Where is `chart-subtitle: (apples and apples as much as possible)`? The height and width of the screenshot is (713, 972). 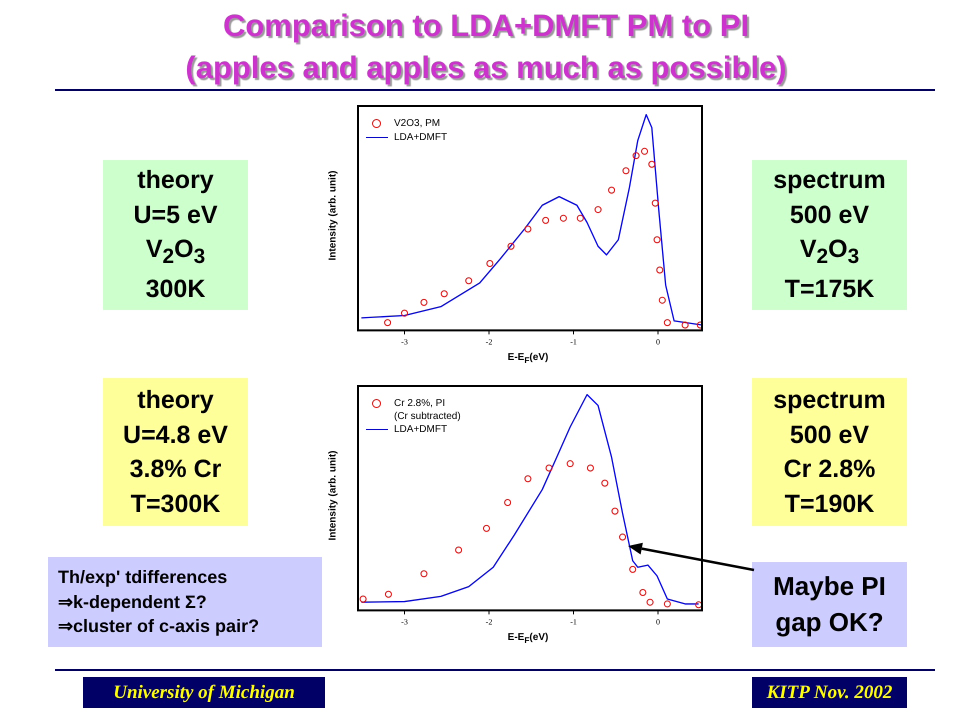
chart-subtitle: (apples and apples as much as possible) is located at coordinates (486, 68).